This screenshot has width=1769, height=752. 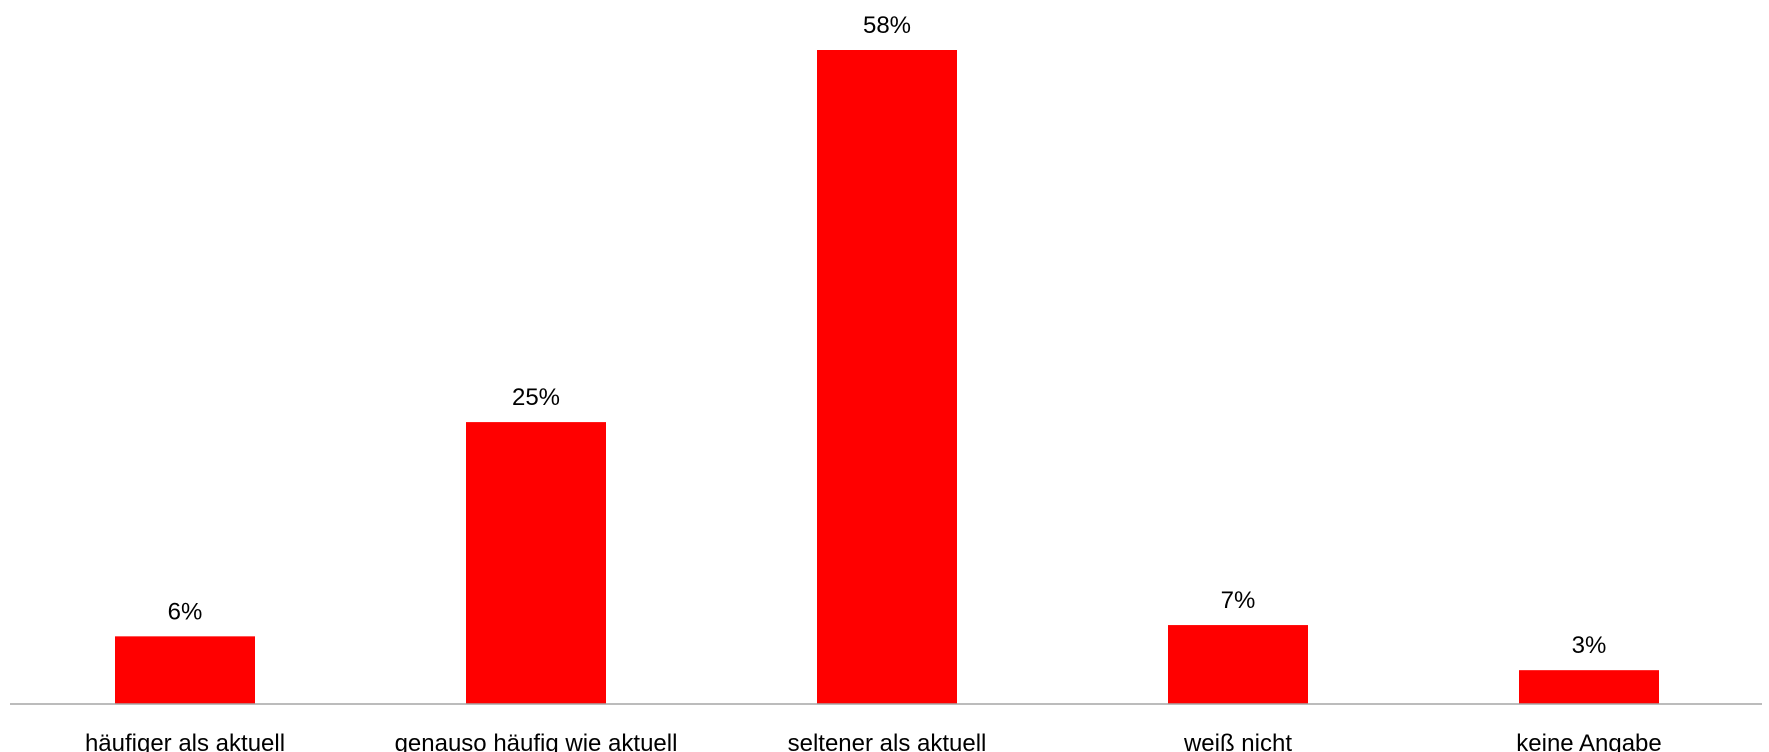 I want to click on data-label: 3%, so click(x=1589, y=645).